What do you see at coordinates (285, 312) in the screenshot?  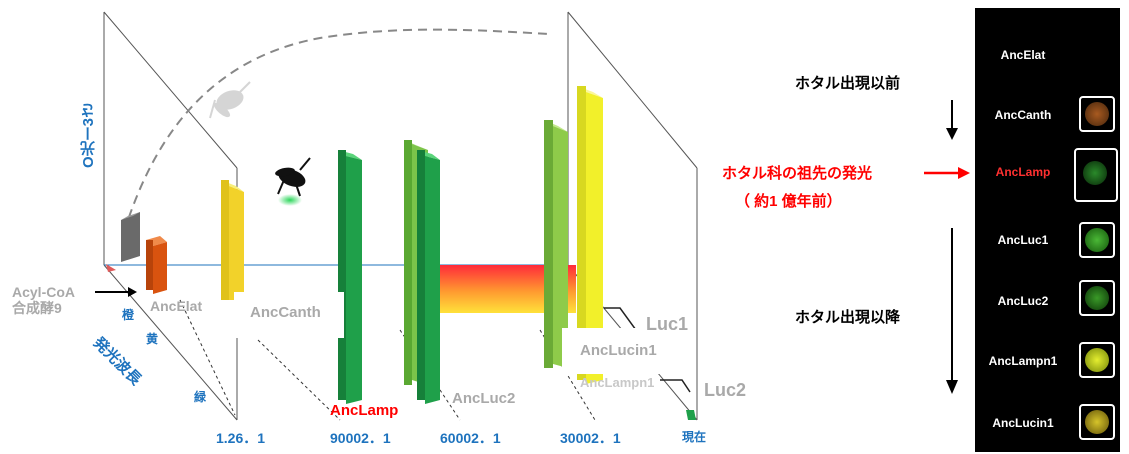 I see `label-anccanth: AncCanth` at bounding box center [285, 312].